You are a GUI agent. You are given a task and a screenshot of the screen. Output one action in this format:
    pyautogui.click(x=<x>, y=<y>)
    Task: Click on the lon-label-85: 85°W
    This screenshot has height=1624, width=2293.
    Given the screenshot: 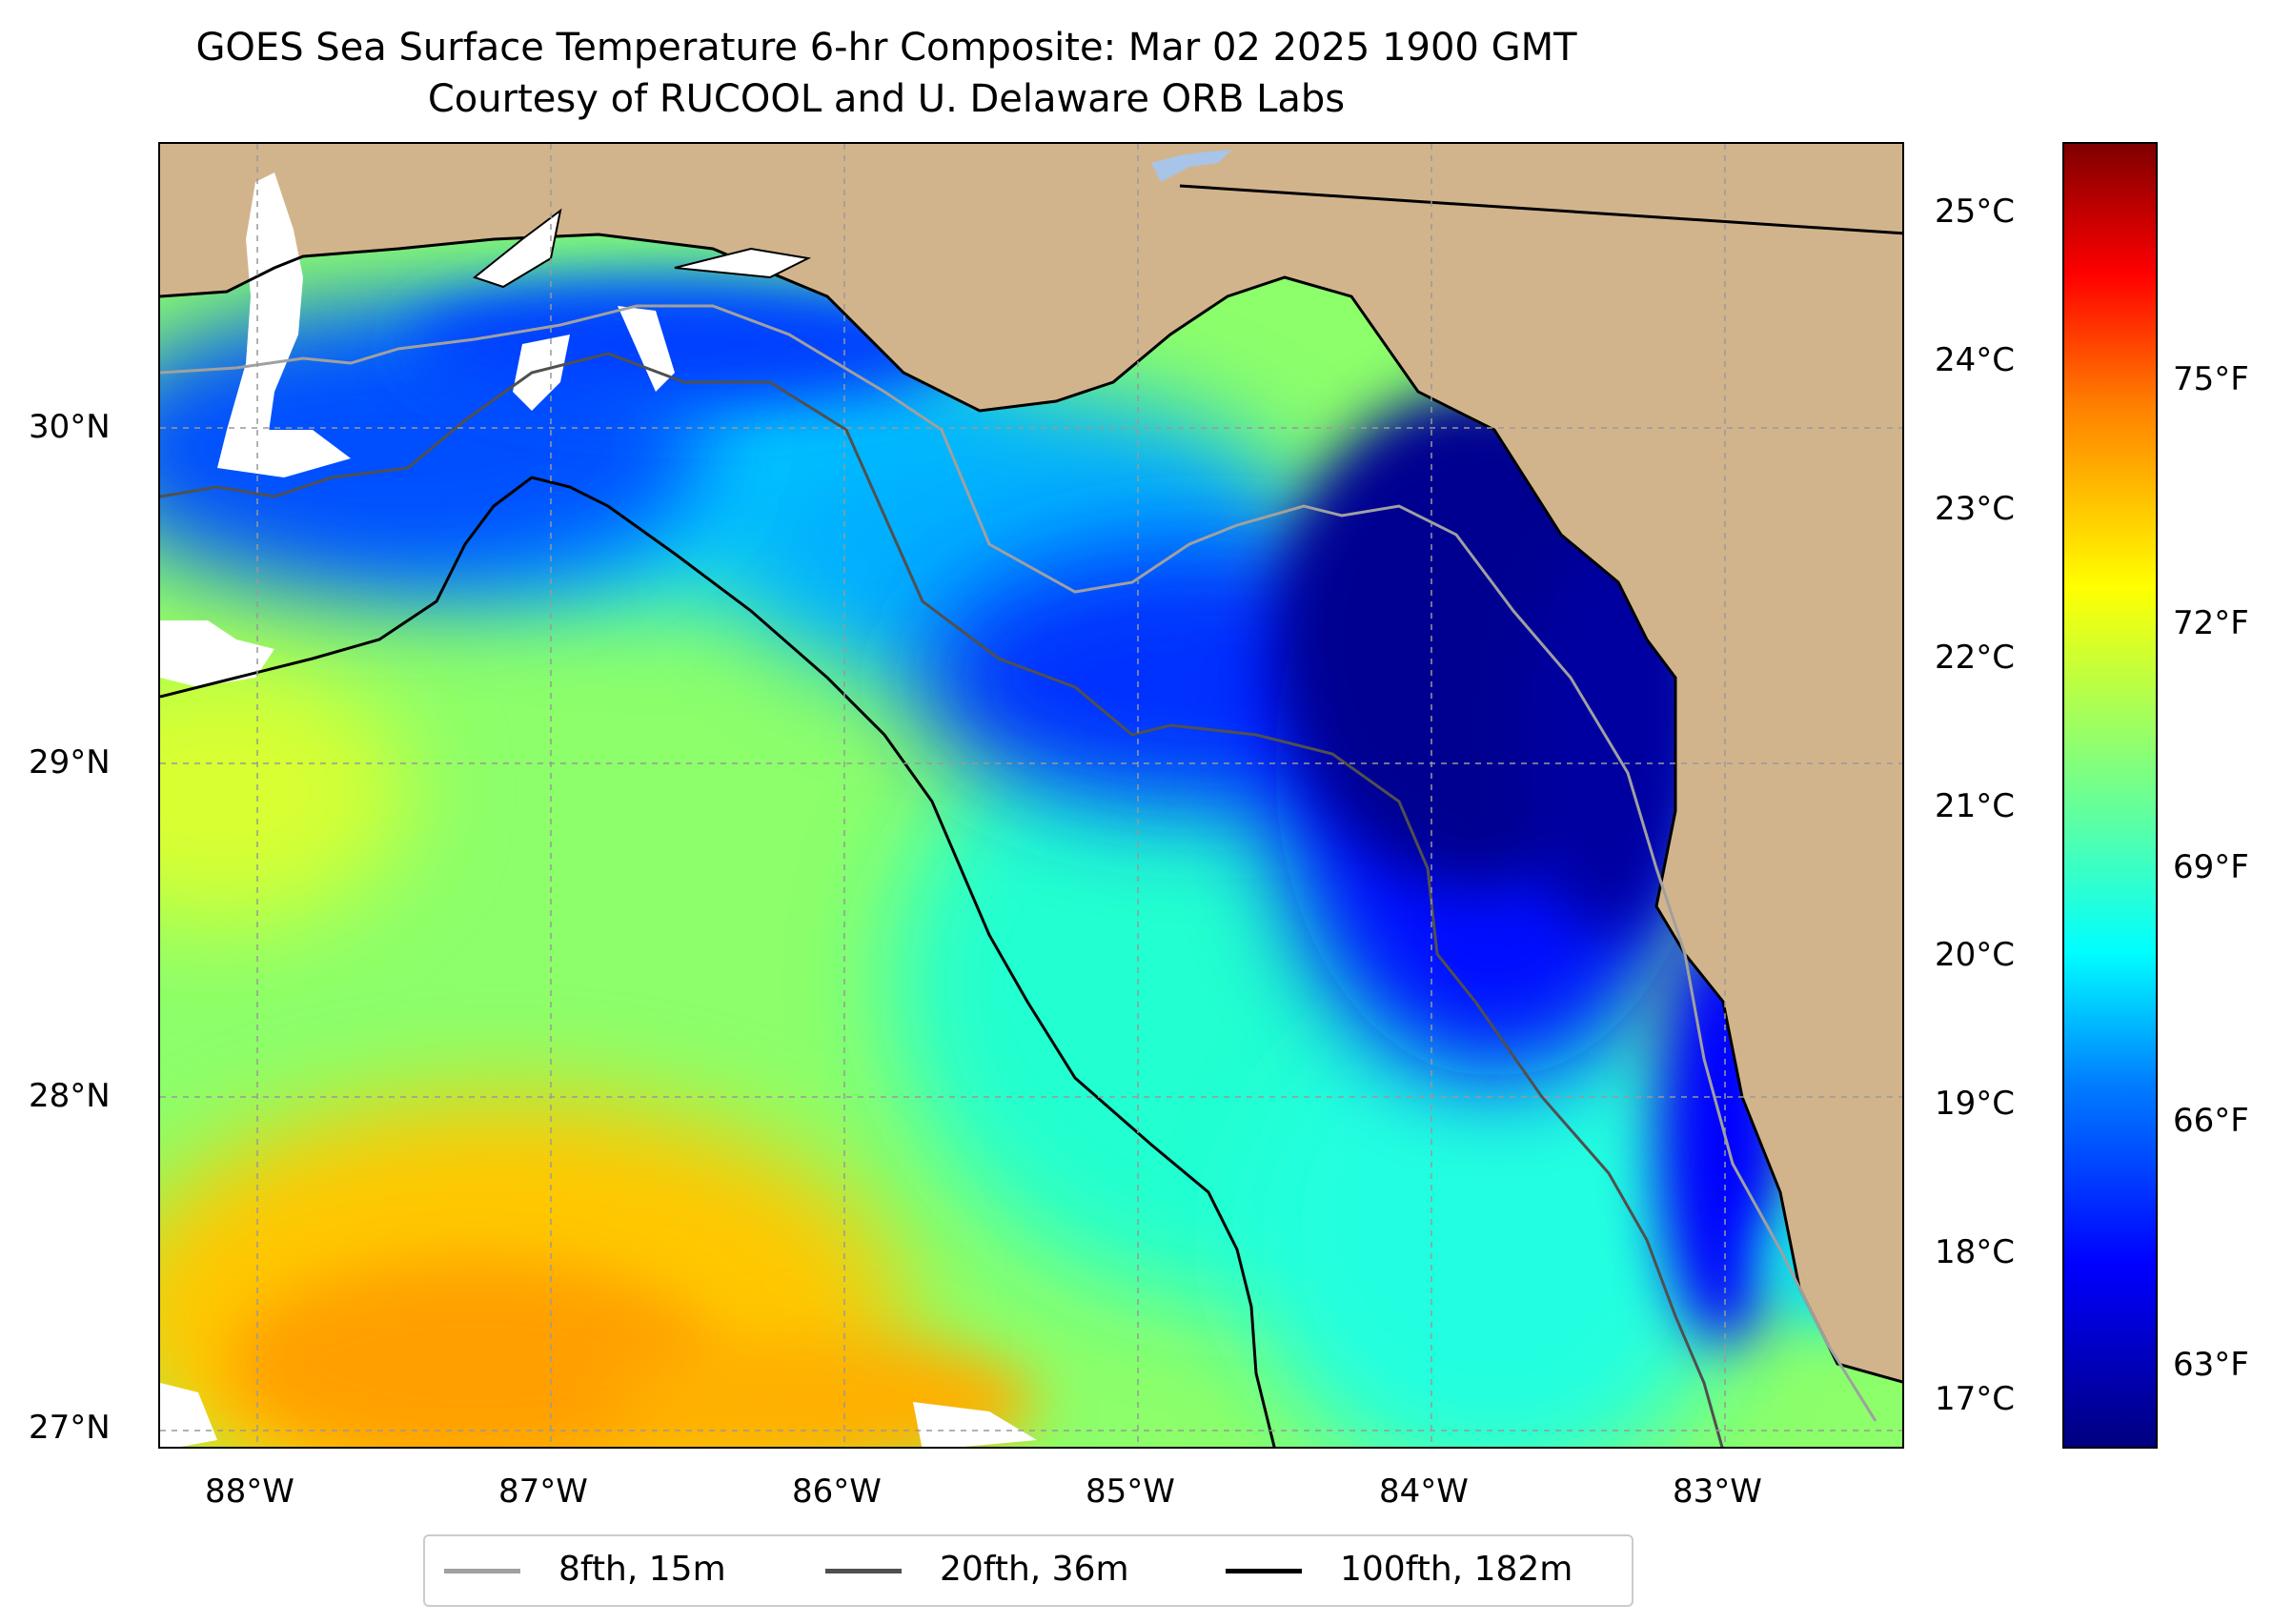 What is the action you would take?
    pyautogui.click(x=1131, y=1491)
    